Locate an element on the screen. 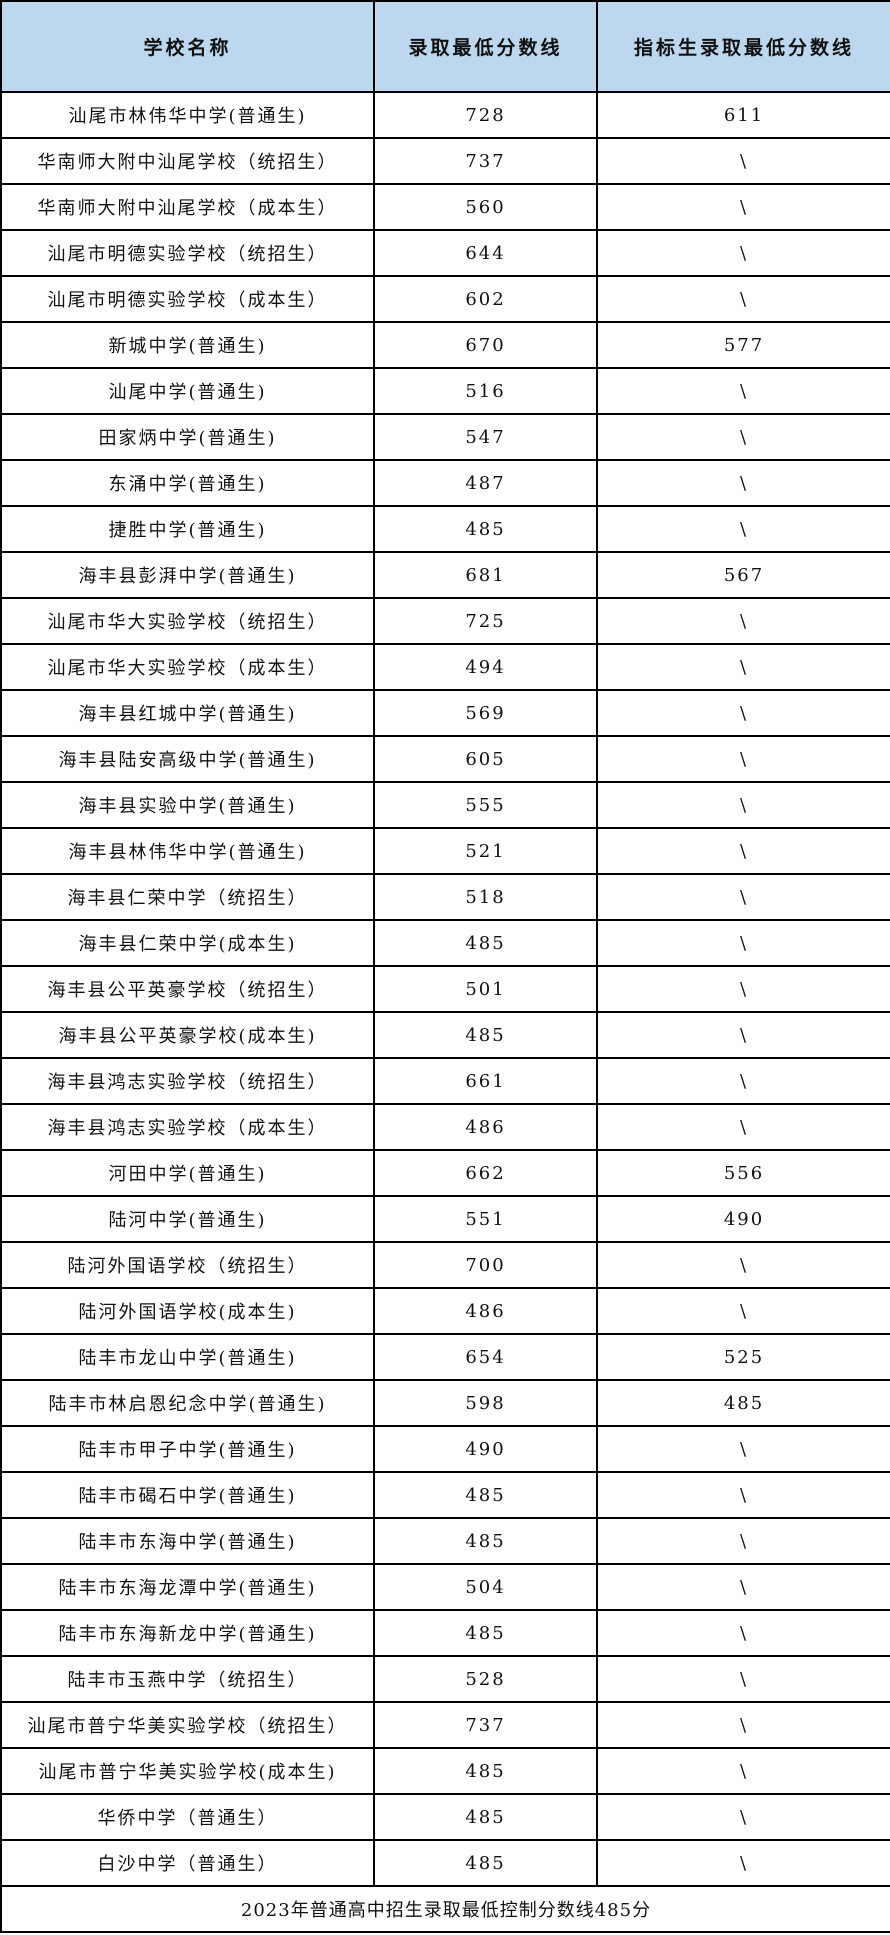 This screenshot has width=890, height=1935. table-row: 海丰县红城中学(普通生) 569 \ is located at coordinates (445, 713).